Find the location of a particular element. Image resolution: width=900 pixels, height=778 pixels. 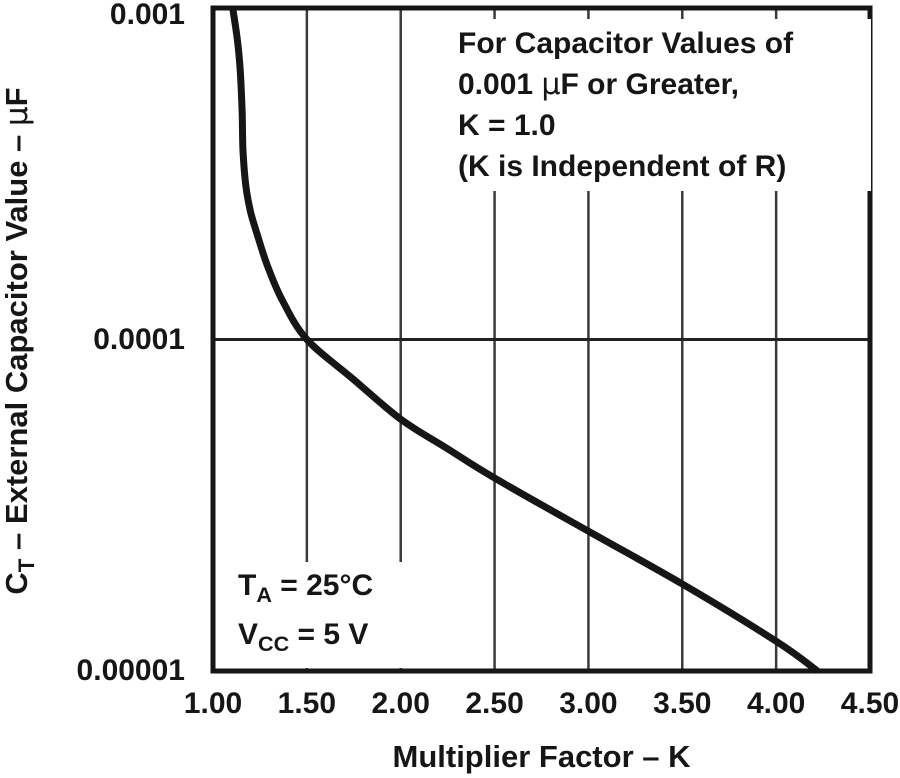

x-axis-title: Multiplier Factor – K is located at coordinates (541, 756).